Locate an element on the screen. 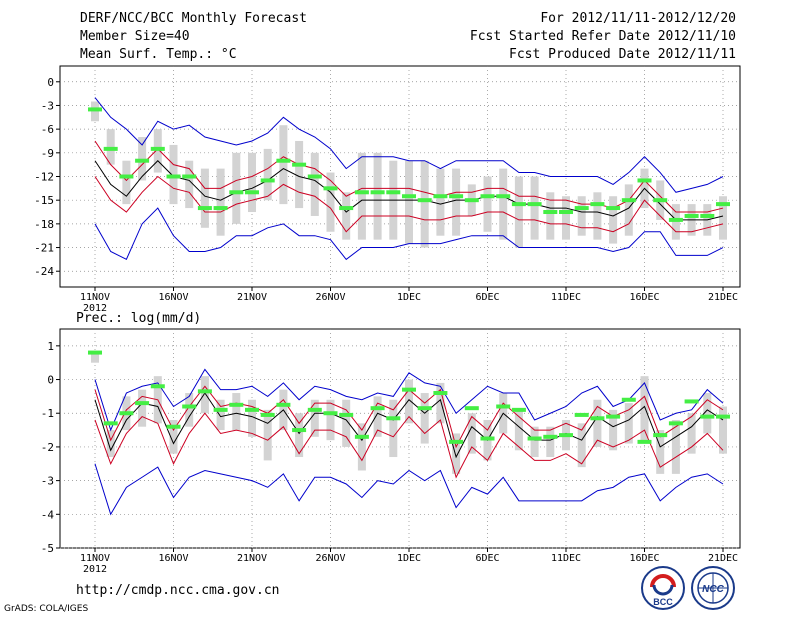  fcst-produced-date: Fcst Produced Date 2012/11/11 is located at coordinates (622, 54).